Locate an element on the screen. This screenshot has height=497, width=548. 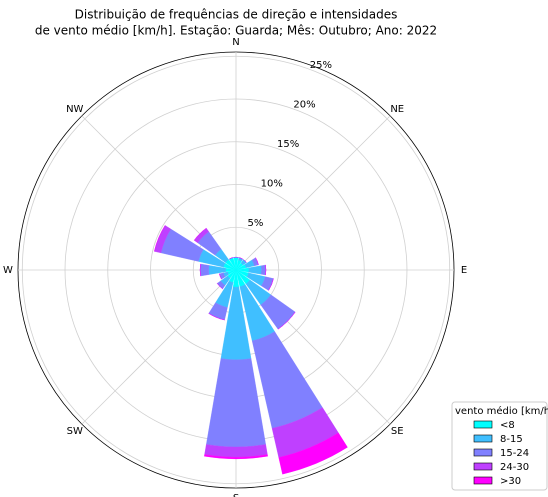
direction-label: W is located at coordinates (8, 270).